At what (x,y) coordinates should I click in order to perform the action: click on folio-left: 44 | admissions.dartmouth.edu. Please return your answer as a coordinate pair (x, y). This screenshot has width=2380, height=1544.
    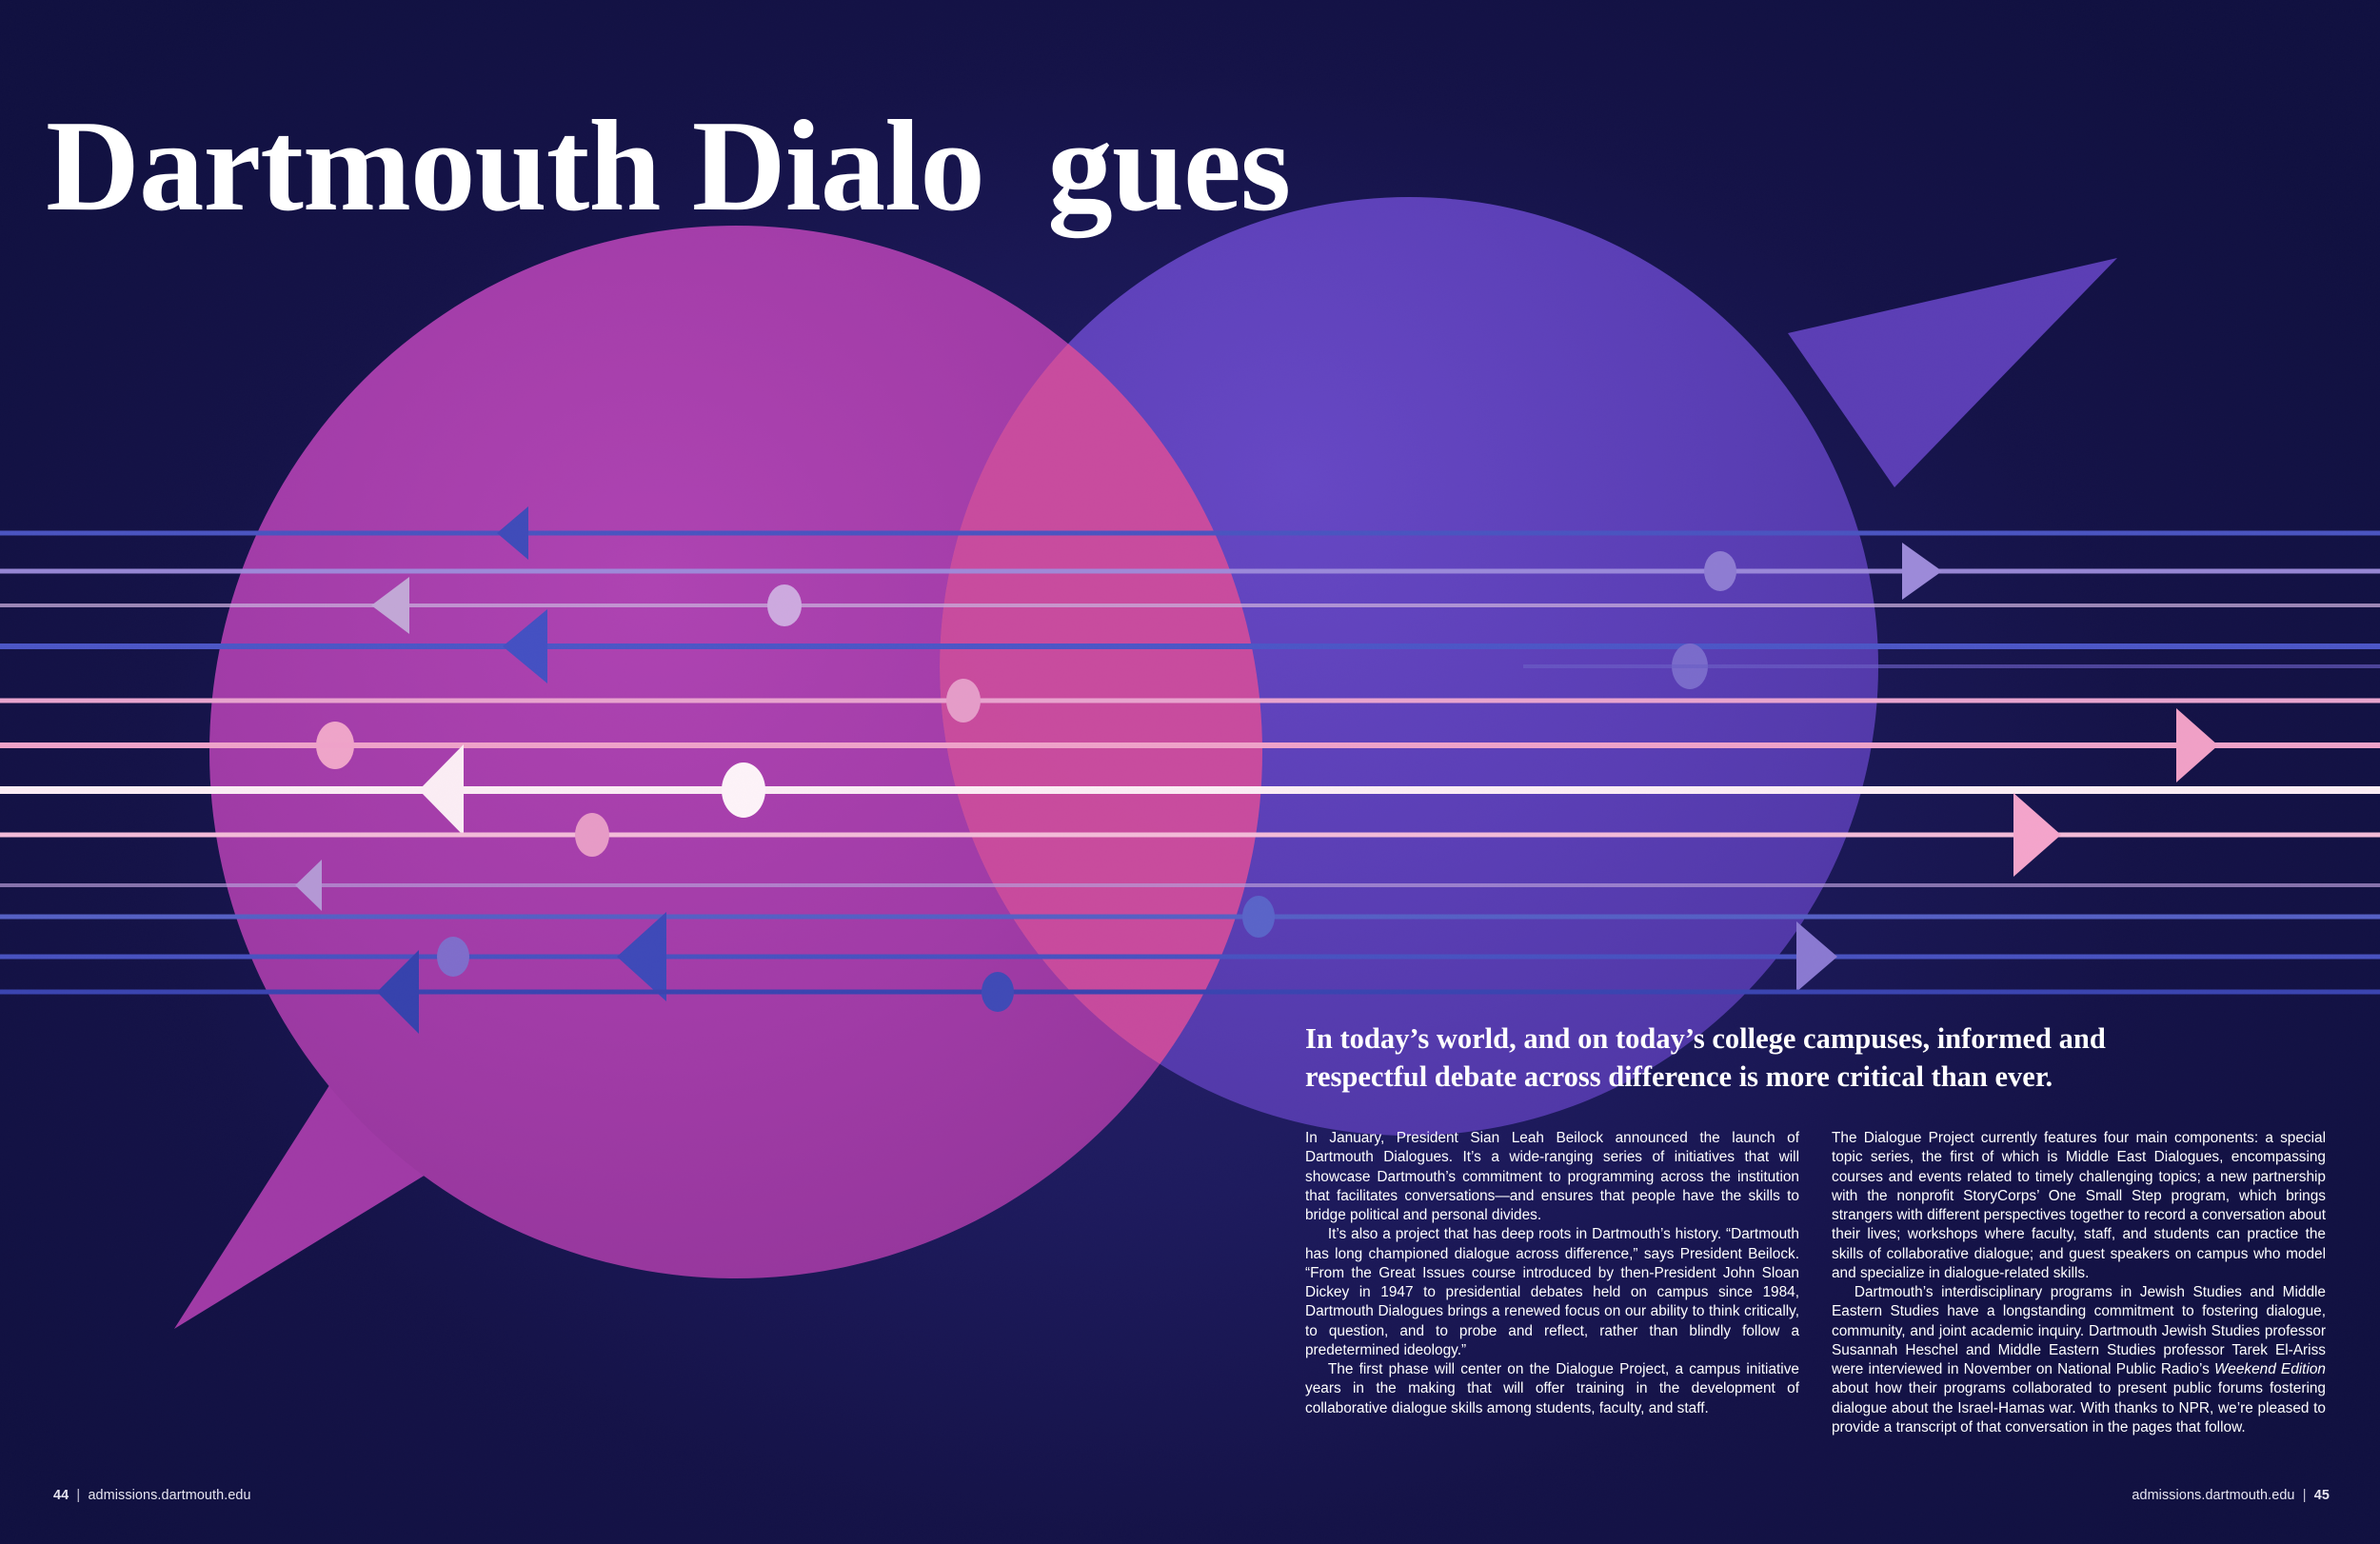
    Looking at the image, I should click on (152, 1495).